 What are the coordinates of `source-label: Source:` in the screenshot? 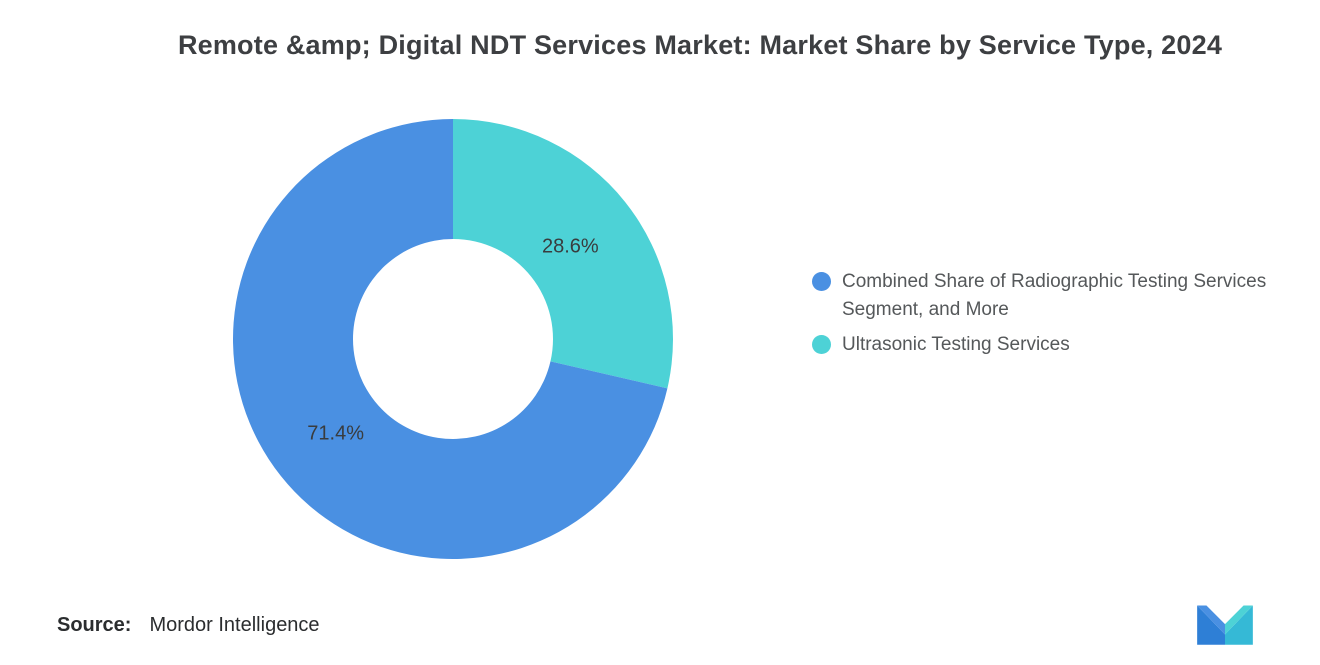 It's located at (94, 625).